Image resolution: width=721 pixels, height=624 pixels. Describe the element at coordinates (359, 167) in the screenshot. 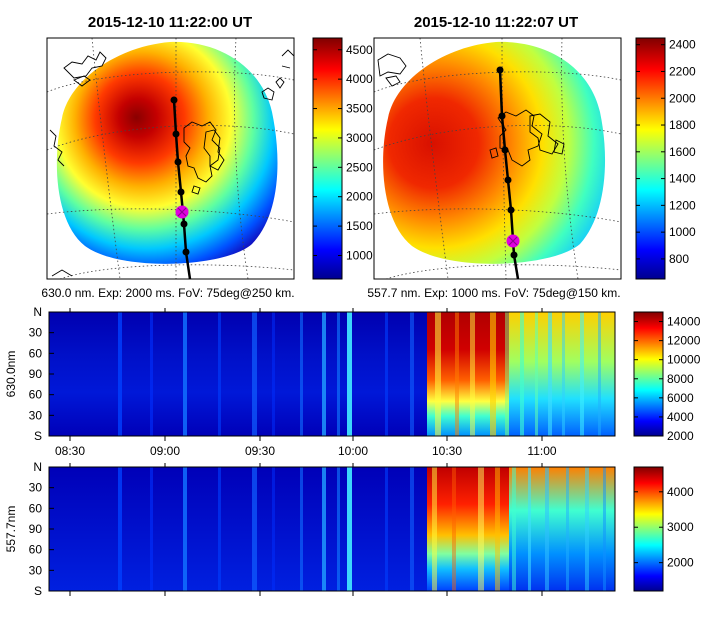

I see `colorbar-tick-label: 2500` at that location.